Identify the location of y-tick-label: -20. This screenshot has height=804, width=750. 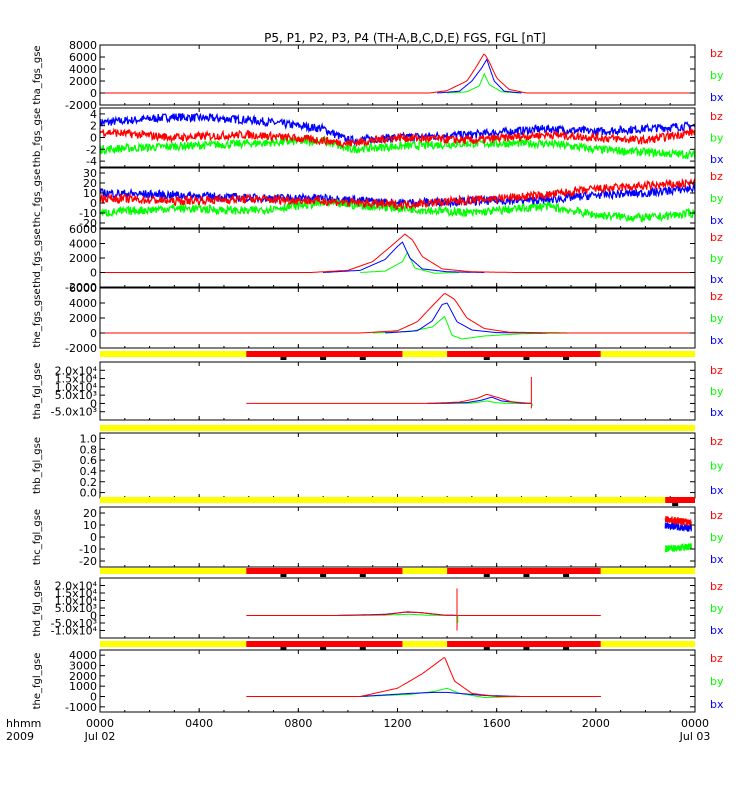
(88, 223).